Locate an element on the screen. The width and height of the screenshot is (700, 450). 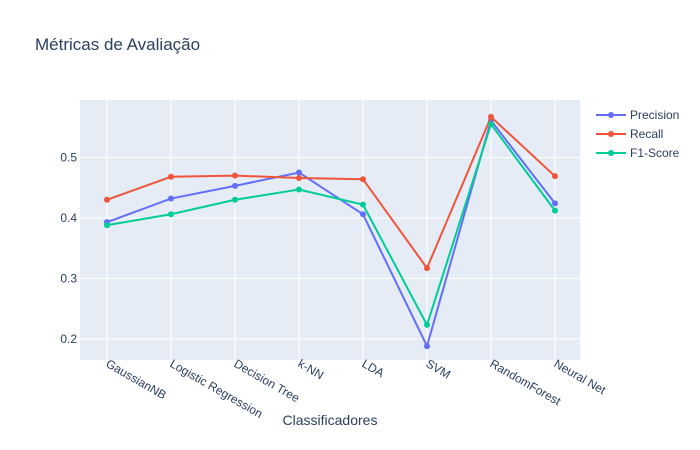
legend-label: F1-Score is located at coordinates (655, 153).